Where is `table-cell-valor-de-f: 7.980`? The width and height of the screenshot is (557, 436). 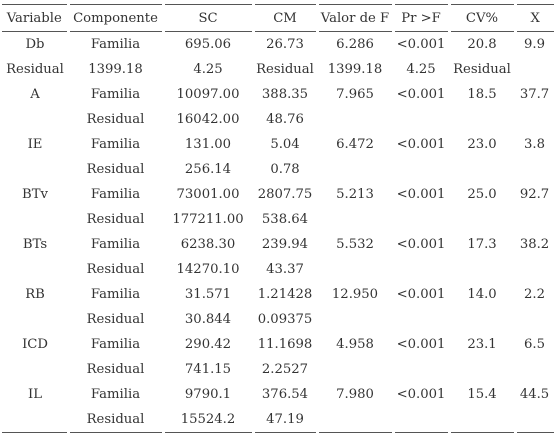
table-cell-valor-de-f: 7.980 is located at coordinates (355, 394).